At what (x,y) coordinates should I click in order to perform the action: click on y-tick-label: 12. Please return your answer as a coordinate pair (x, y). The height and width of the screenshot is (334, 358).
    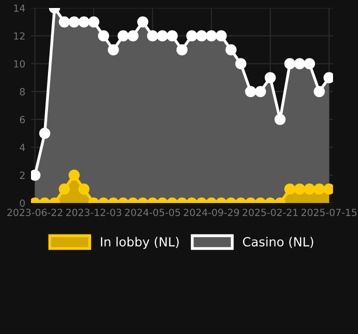
    Looking at the image, I should click on (19, 36).